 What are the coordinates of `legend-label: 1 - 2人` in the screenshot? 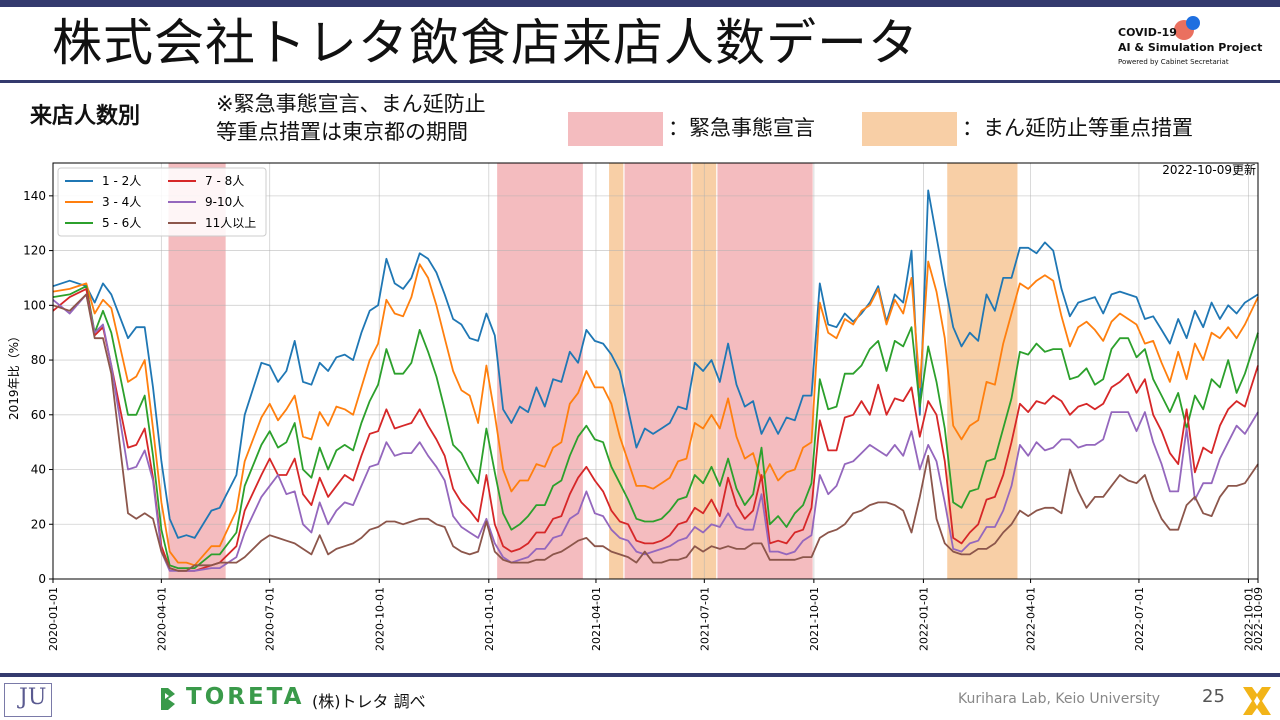 It's located at (121, 181).